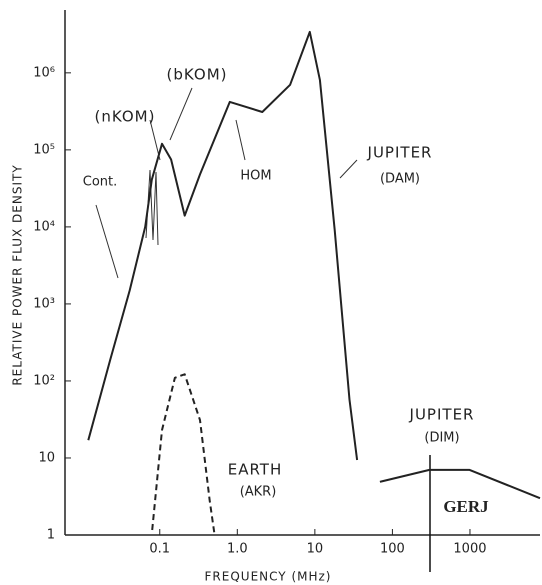 Image resolution: width=542 pixels, height=585 pixels. What do you see at coordinates (466, 506) in the screenshot?
I see `annotation: GERJ` at bounding box center [466, 506].